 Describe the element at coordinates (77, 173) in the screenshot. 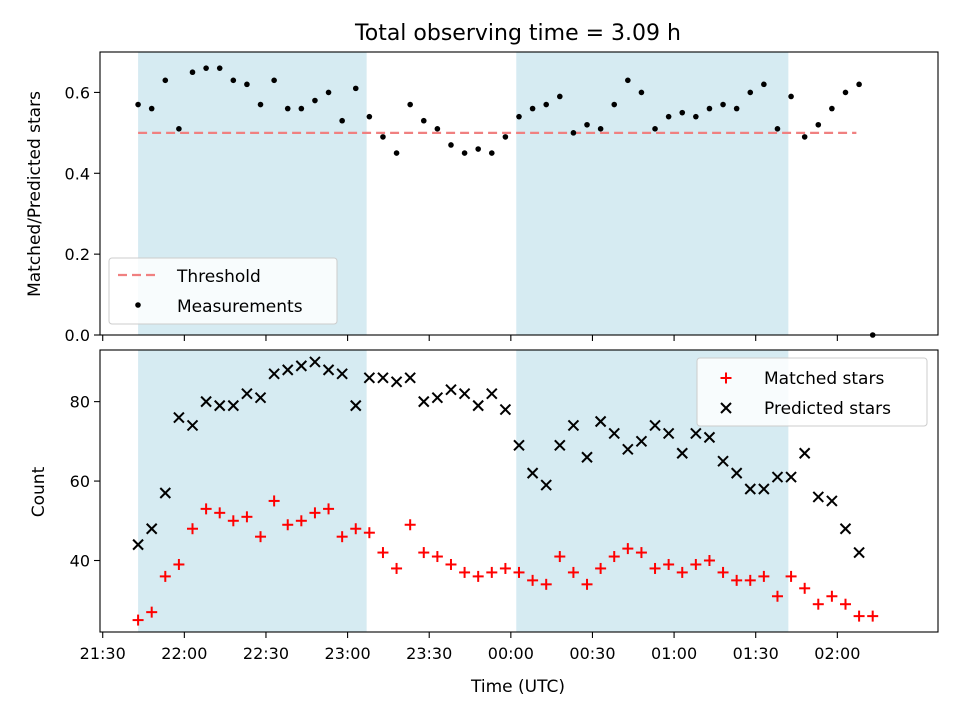

I see `top-y-tick-label: 0.4` at that location.